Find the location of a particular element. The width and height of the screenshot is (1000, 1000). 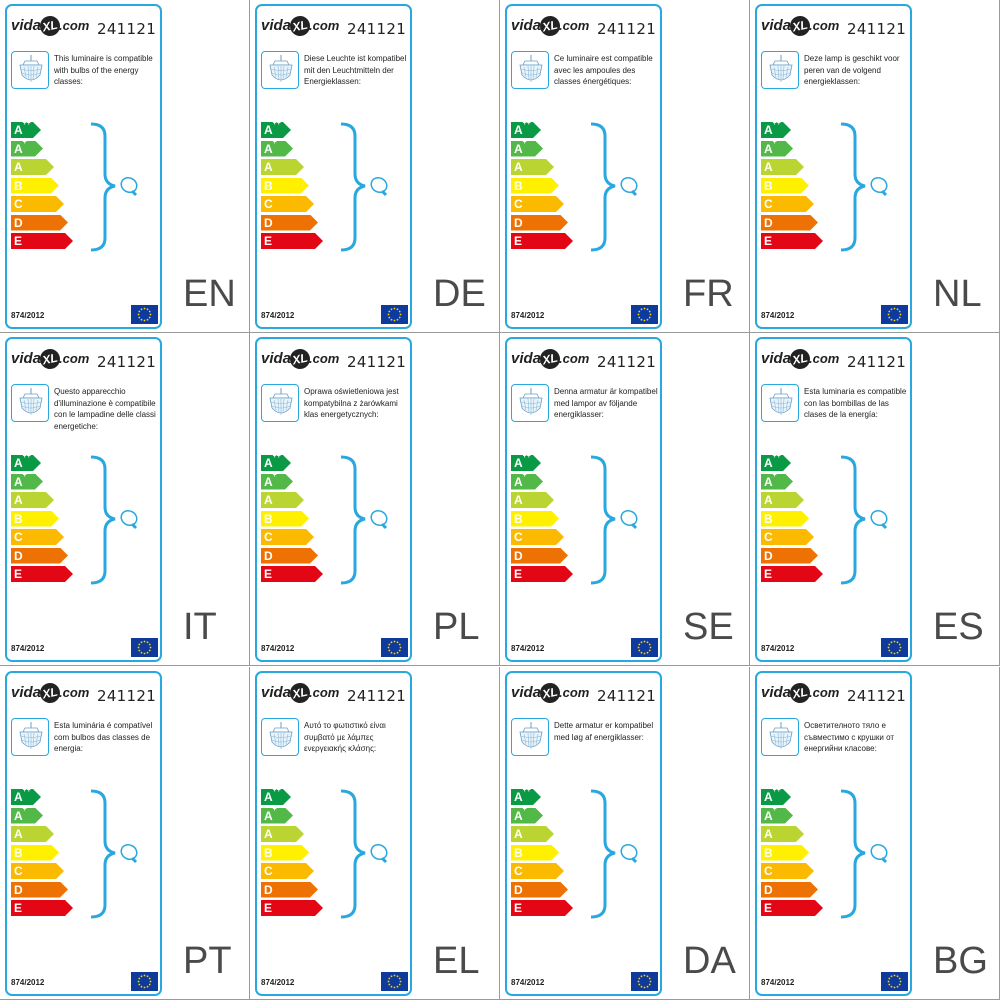

language-code: SE is located at coordinates (708, 627).